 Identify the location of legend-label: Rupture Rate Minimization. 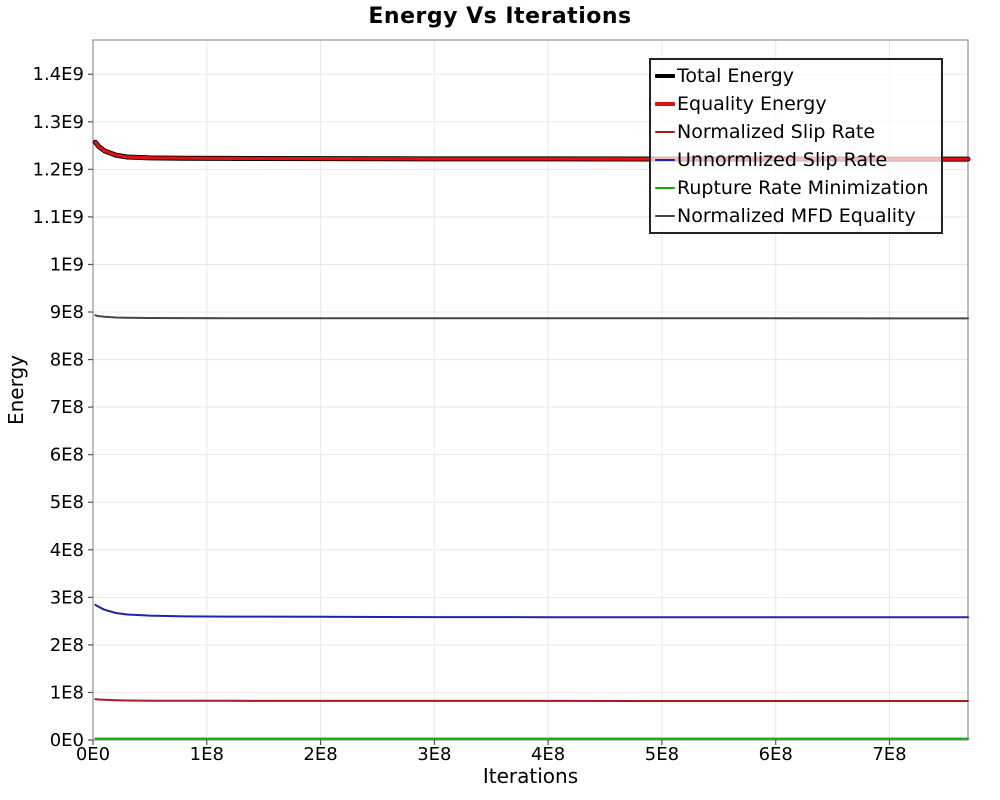
(803, 188).